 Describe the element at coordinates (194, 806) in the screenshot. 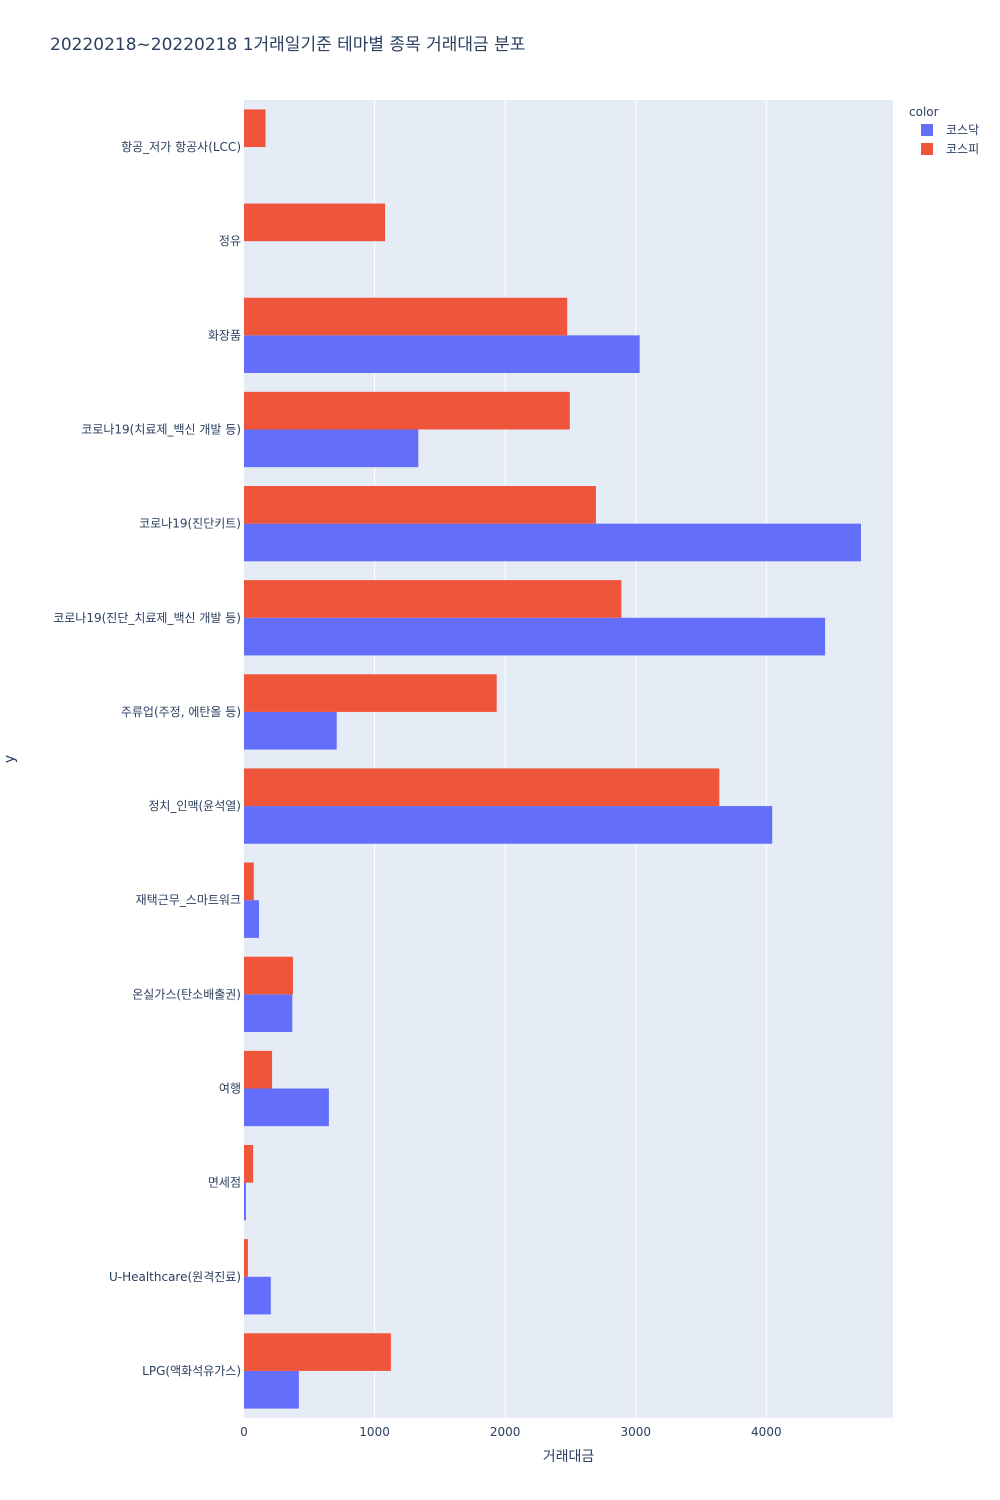

I see `y-tick-label: 정치_인맥(윤석열)` at that location.